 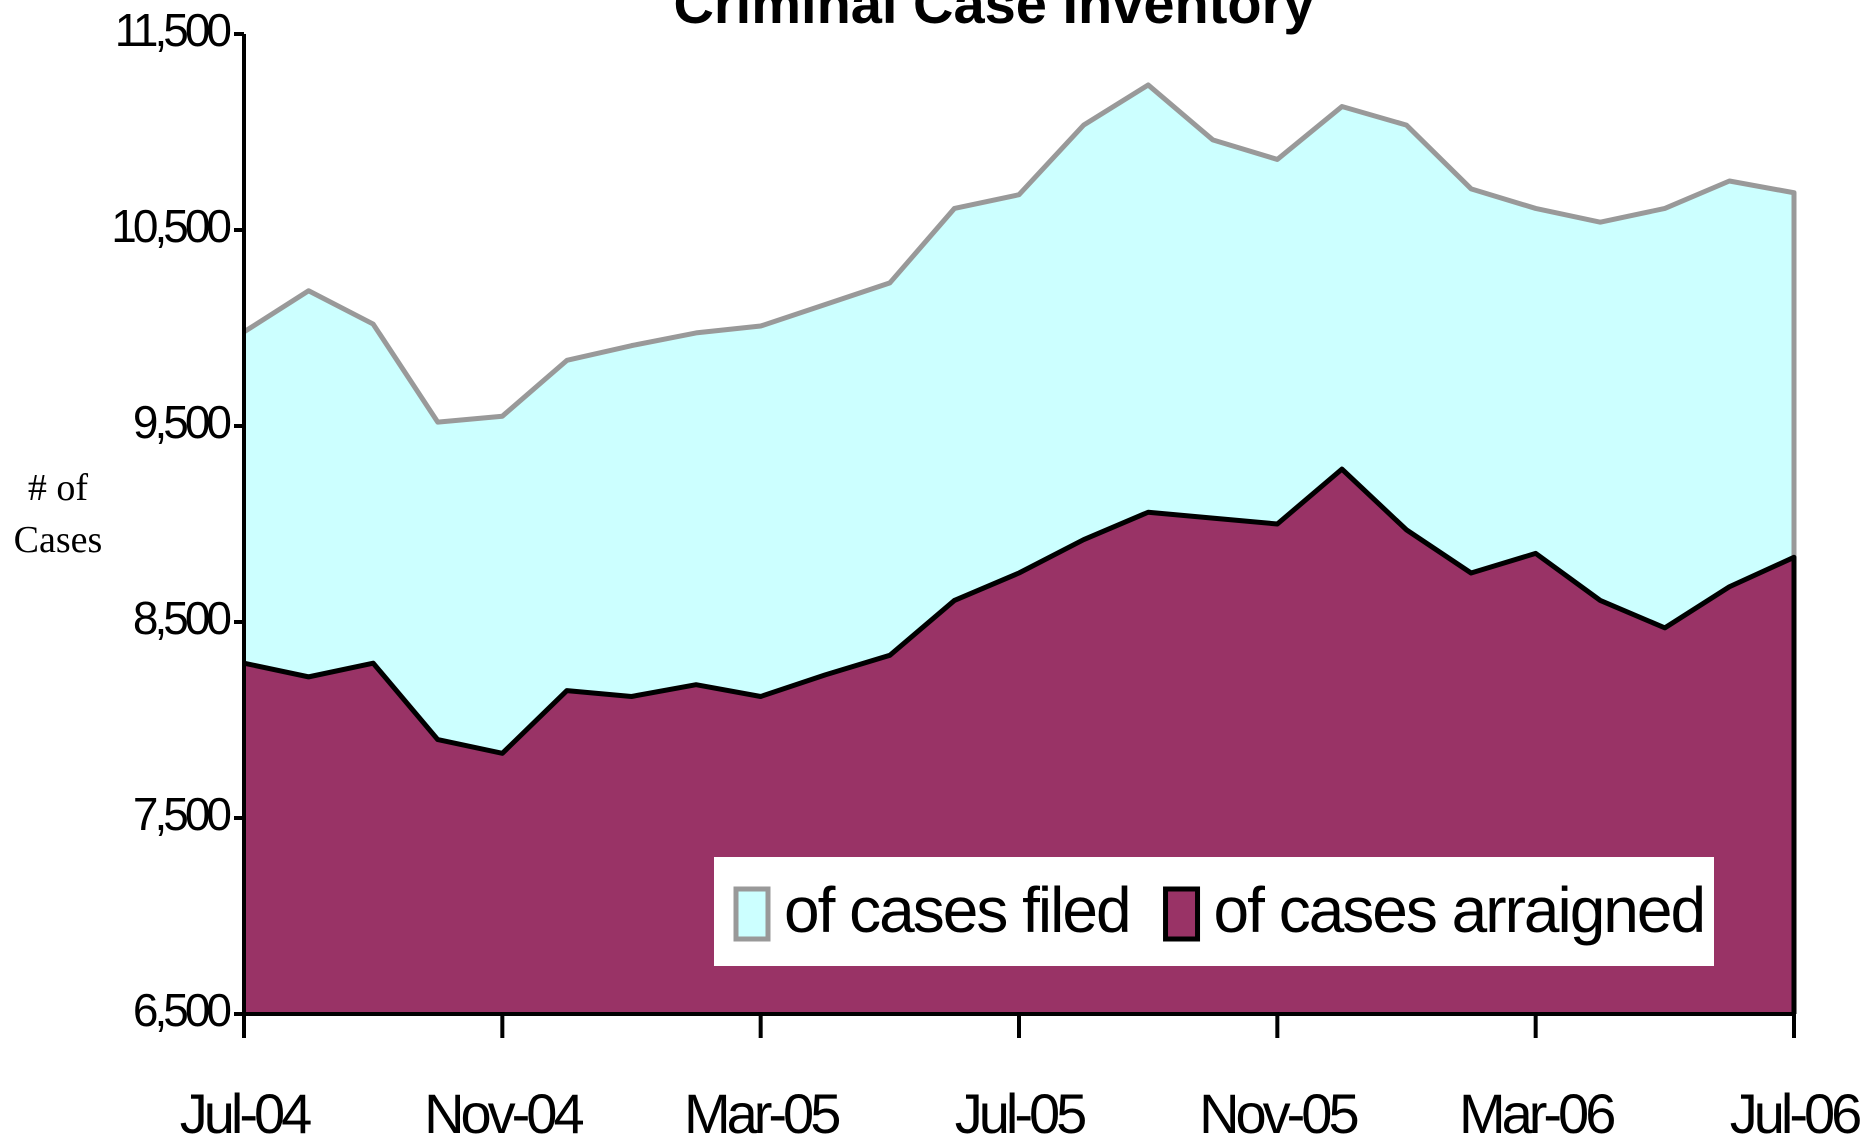 What do you see at coordinates (182, 618) in the screenshot?
I see `y-tick-label: 8,500` at bounding box center [182, 618].